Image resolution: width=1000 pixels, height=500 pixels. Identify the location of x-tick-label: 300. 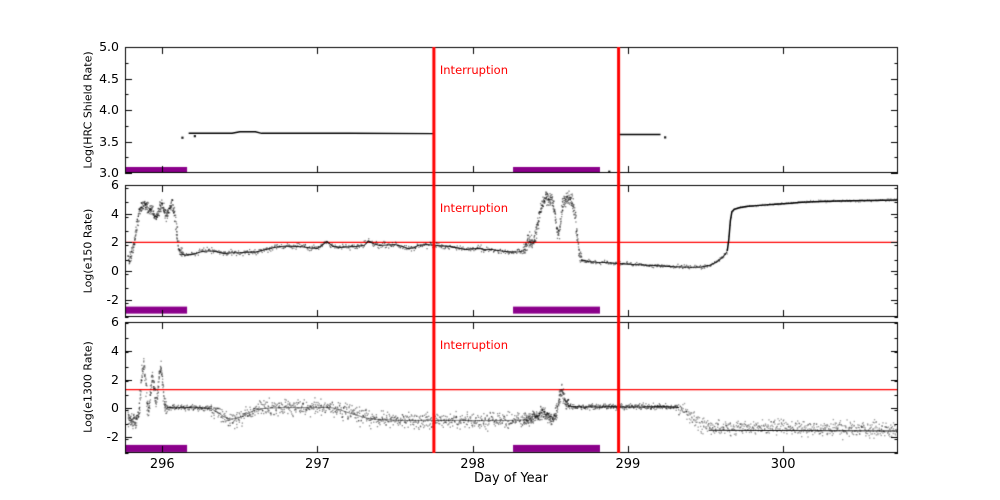
(783, 464).